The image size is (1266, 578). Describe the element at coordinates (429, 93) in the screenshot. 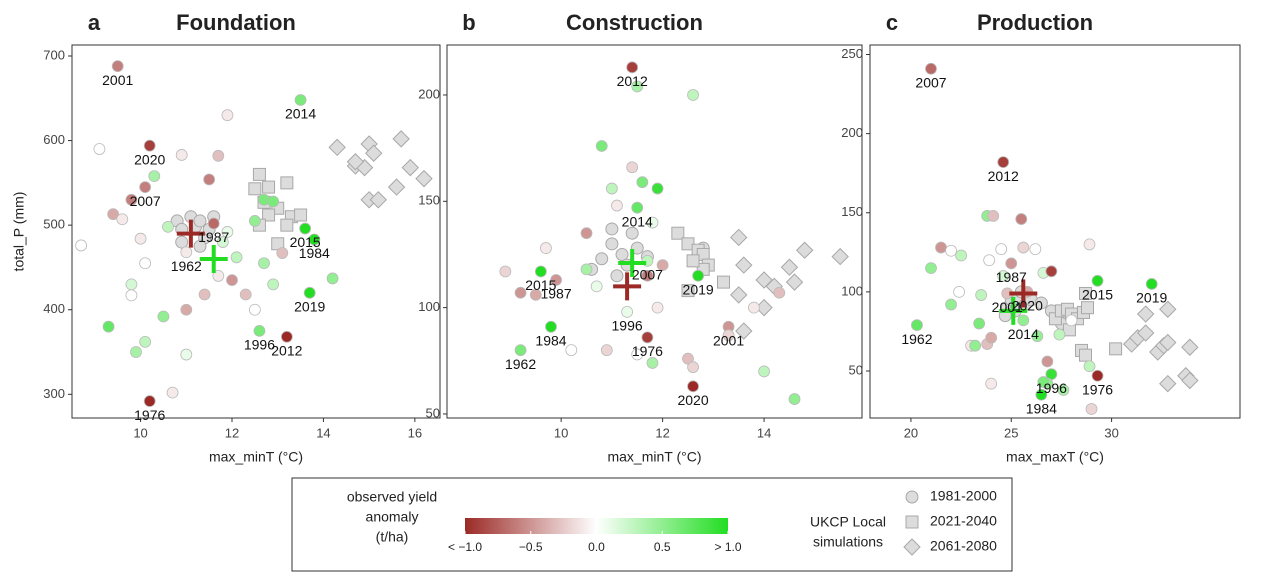

I see `y-tick-label: 200` at that location.